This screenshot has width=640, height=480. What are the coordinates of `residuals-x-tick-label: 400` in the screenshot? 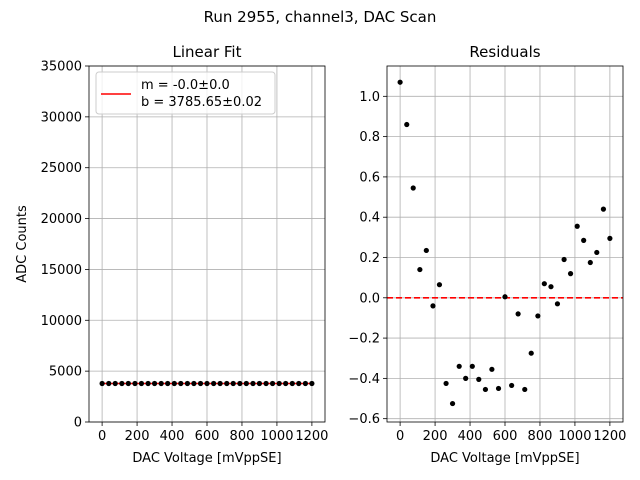 It's located at (470, 436).